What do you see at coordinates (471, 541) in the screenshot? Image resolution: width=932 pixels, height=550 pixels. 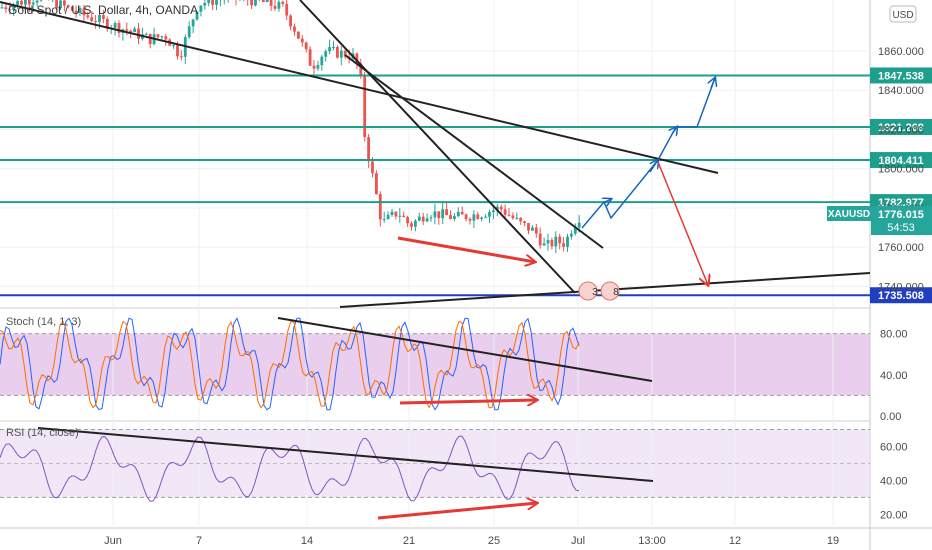 I see `time-axis: Jun 7 14 21 25 Jul 13:00 12 19` at bounding box center [471, 541].